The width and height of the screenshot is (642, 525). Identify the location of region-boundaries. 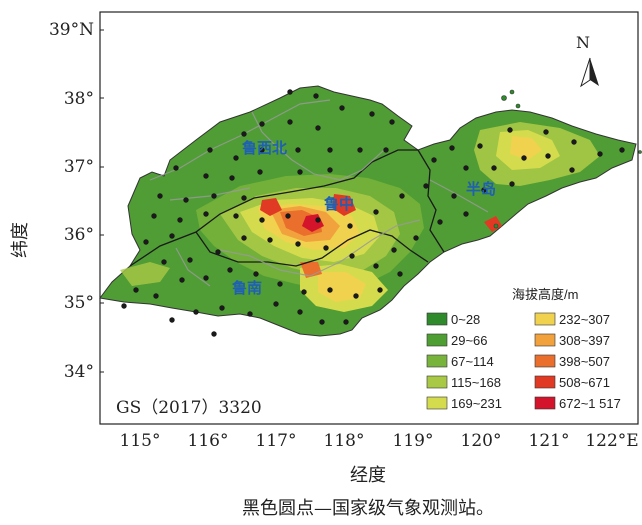
(287, 208).